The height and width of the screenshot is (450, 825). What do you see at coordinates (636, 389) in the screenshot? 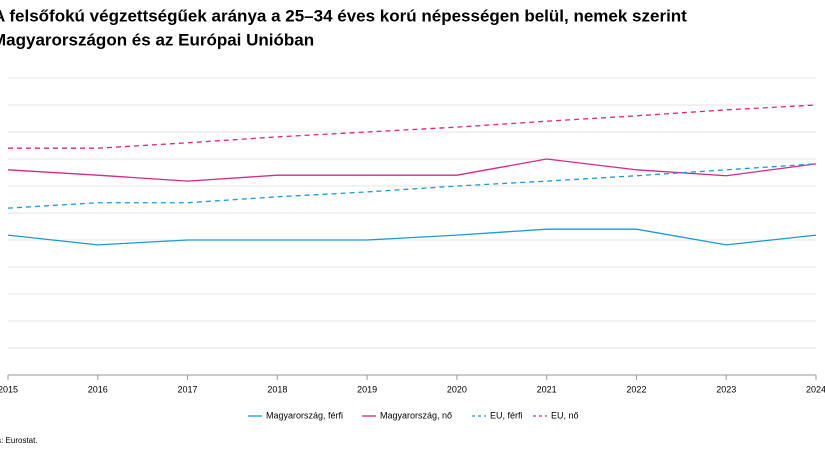
I see `x-tick-label: 2022` at bounding box center [636, 389].